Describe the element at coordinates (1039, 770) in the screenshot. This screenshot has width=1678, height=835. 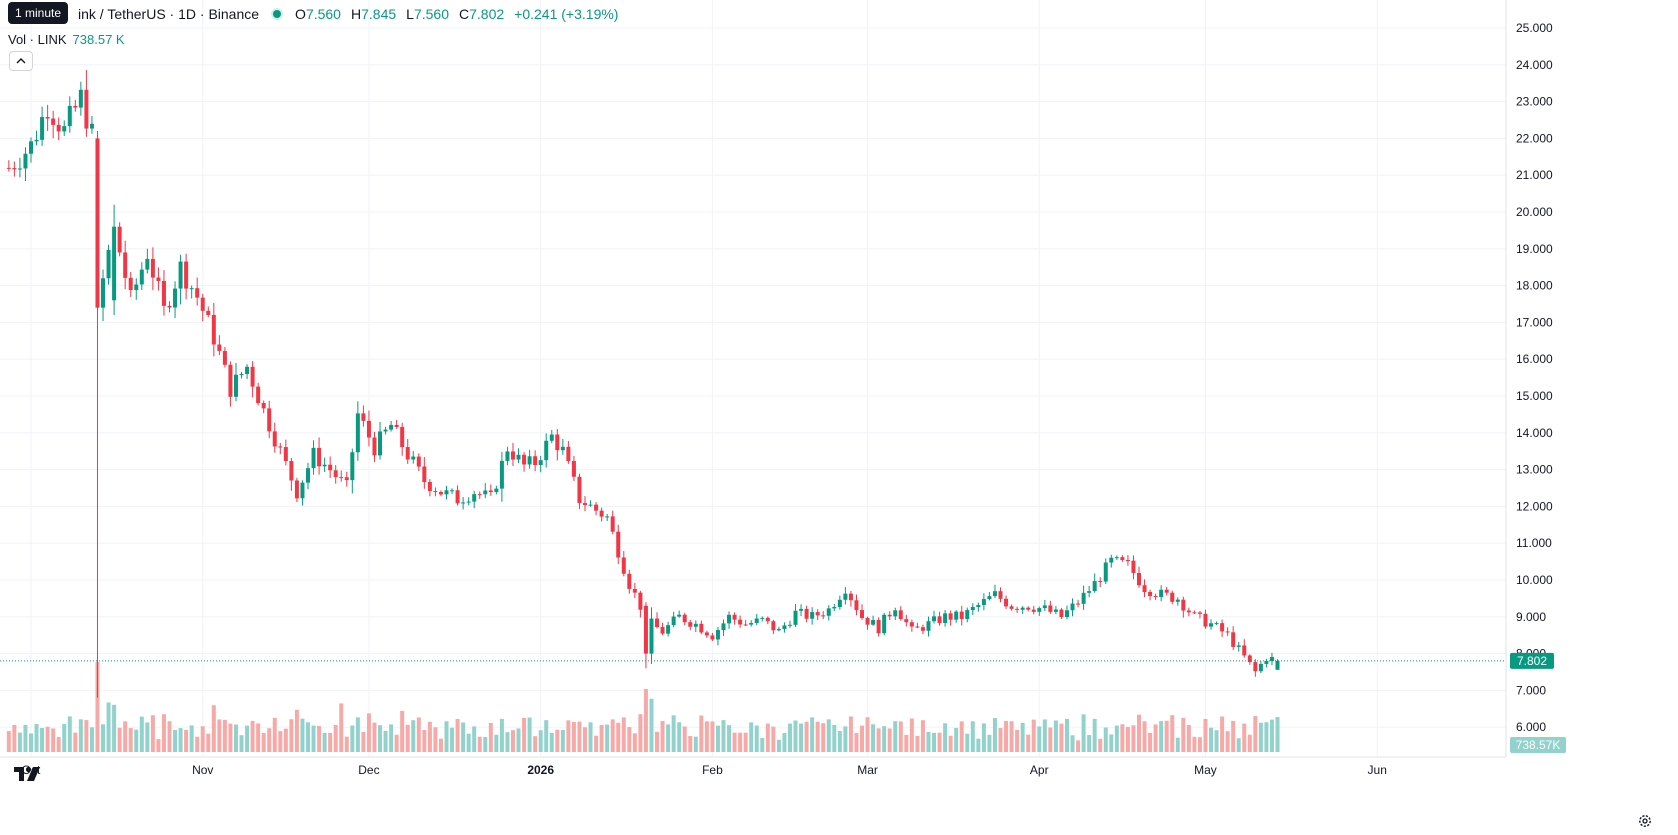
I see `time-tick-label: Apr` at that location.